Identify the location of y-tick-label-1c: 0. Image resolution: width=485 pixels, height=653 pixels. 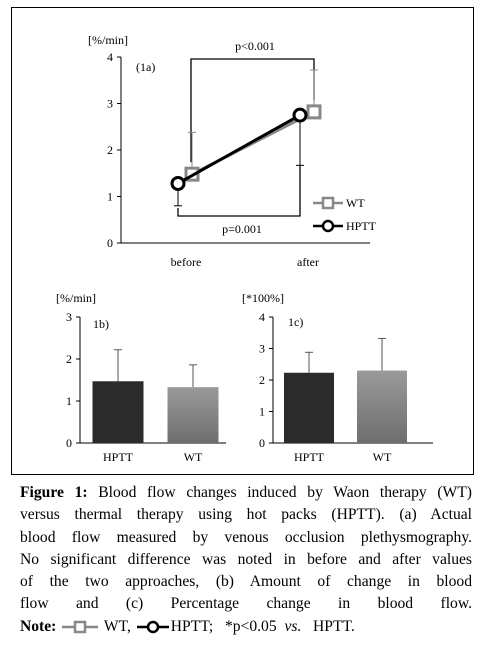
(262, 443).